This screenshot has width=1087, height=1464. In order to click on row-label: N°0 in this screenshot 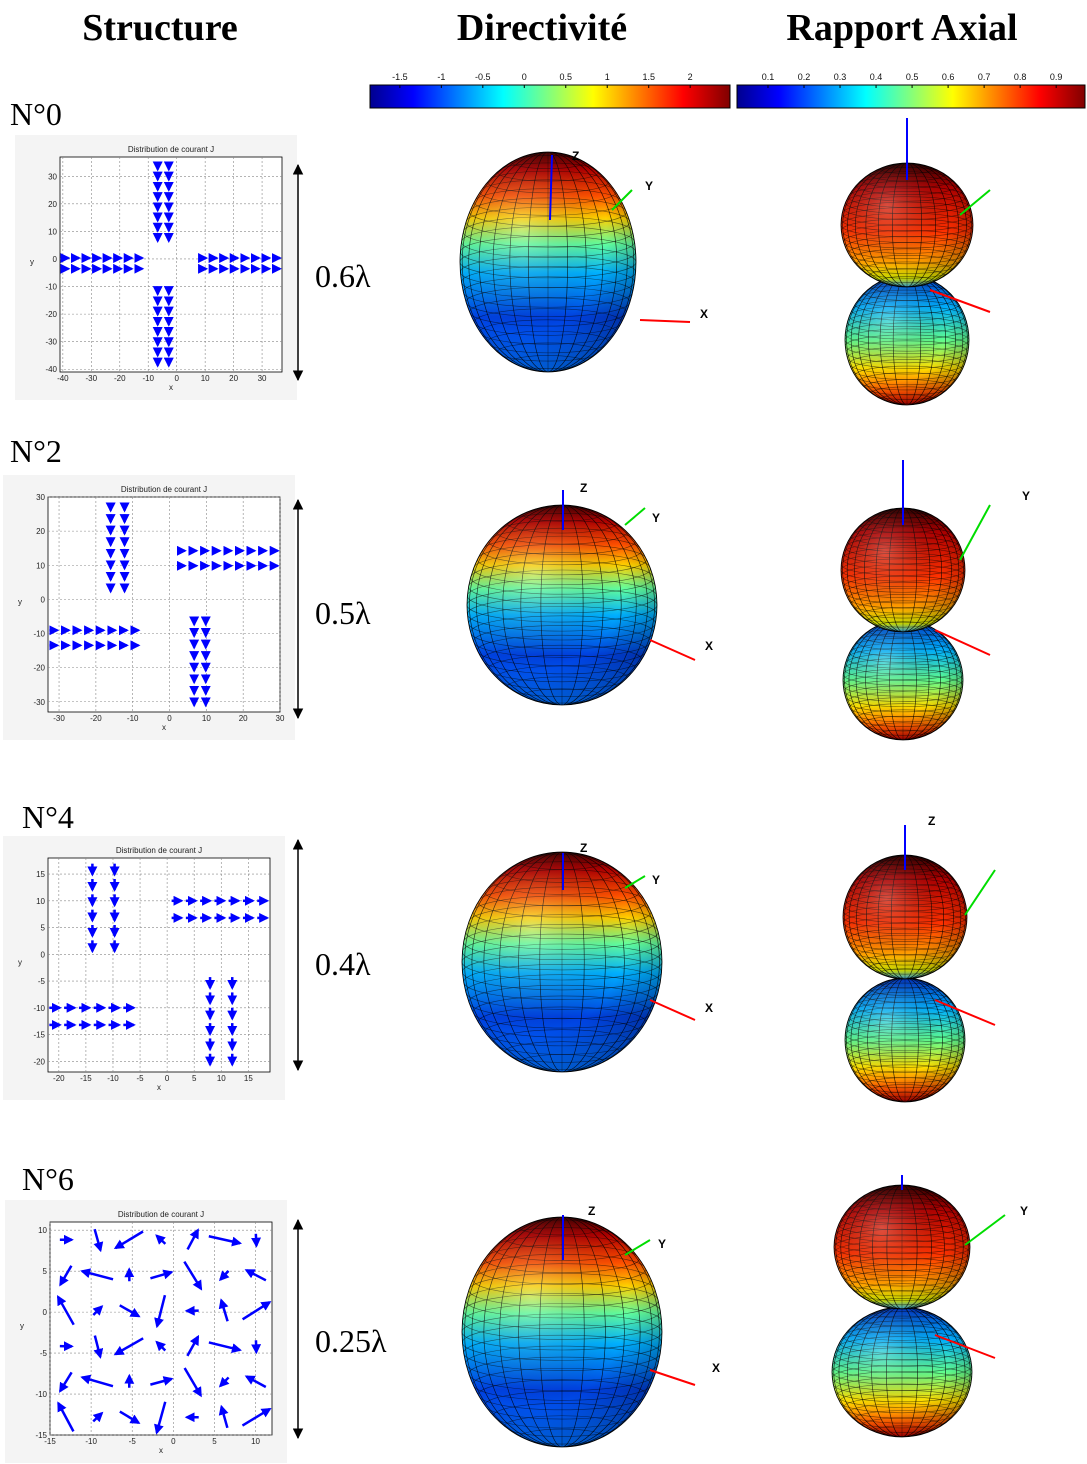, I will do `click(36, 114)`.